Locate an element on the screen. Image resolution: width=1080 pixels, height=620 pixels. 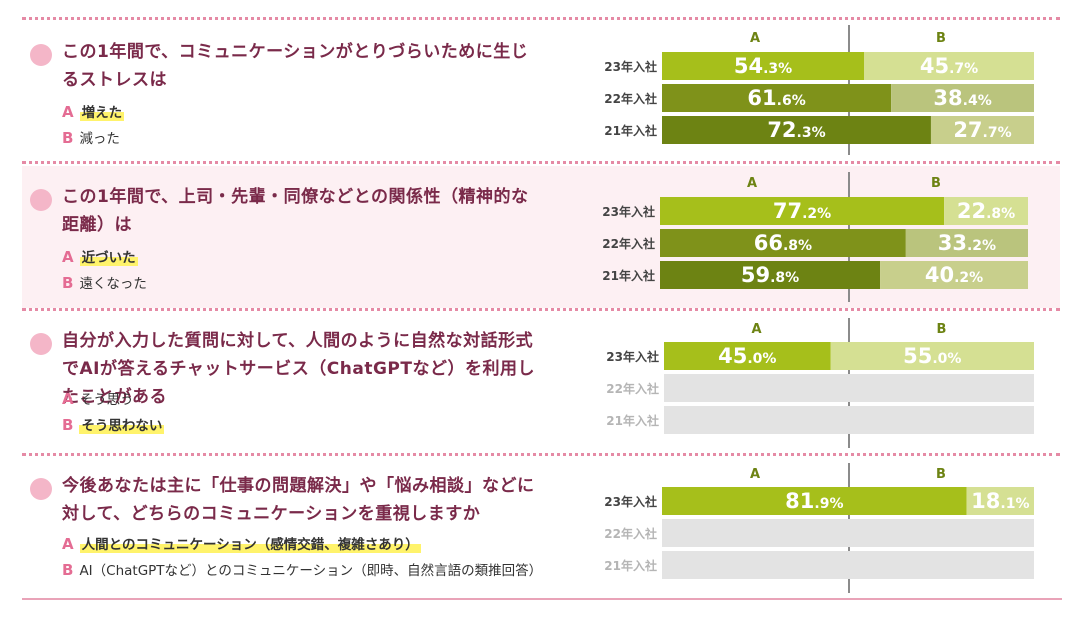
option-a: A そう思う is located at coordinates (98, 399).